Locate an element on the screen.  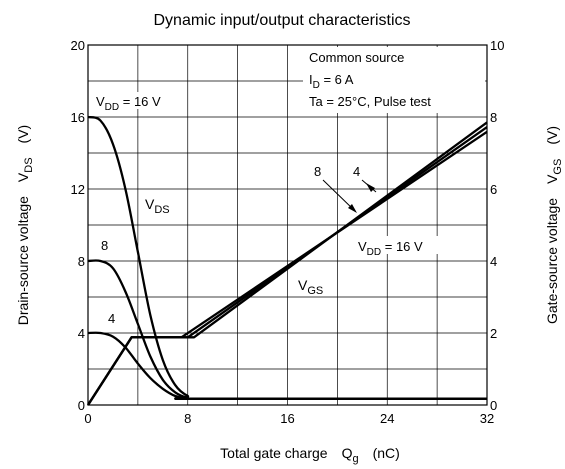
vdd16-top-bg is located at coordinates (137, 100).